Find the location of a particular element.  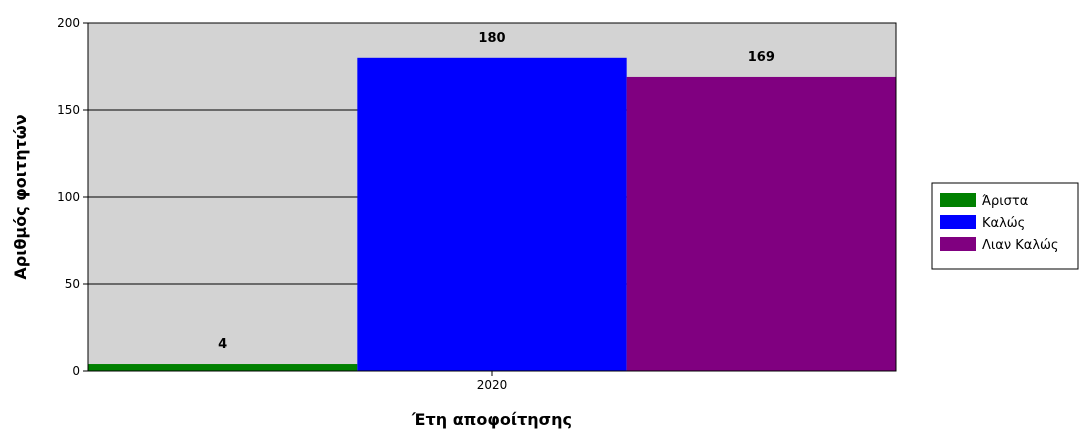

legend-label: Καλώς is located at coordinates (1003, 223).